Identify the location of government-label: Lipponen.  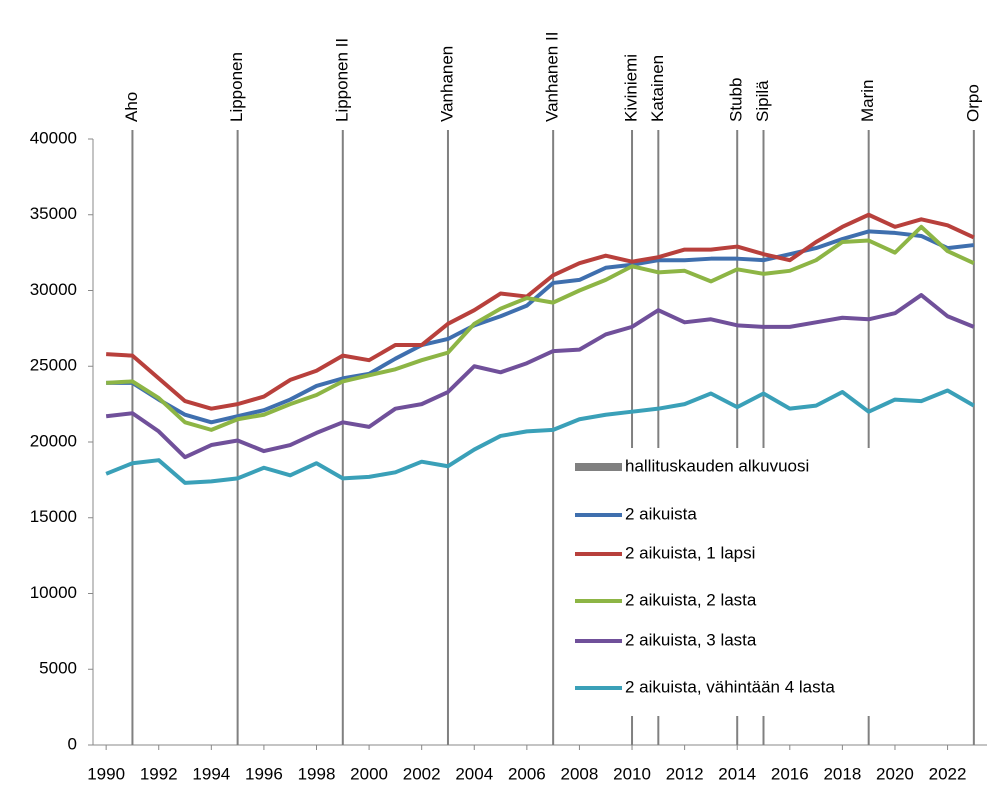
(236, 87).